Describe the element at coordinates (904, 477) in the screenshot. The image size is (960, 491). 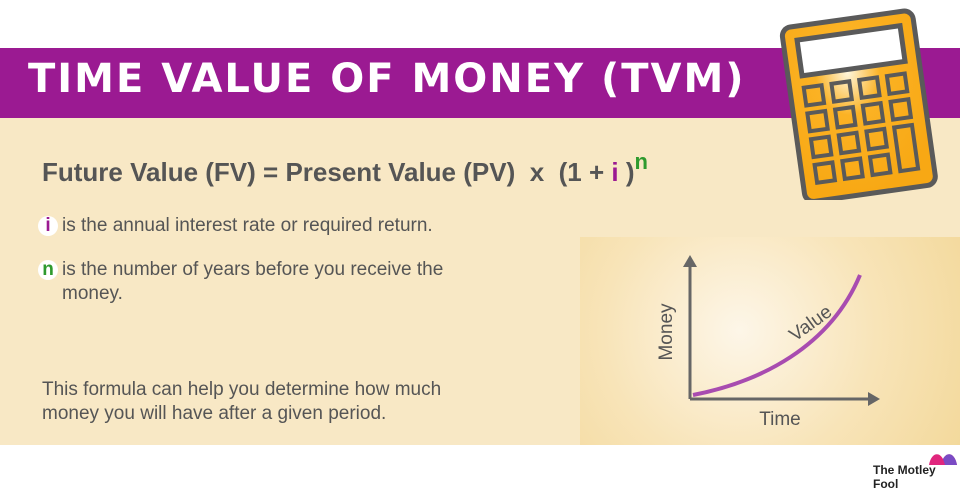
I see `logo-text: The Motley Fool` at that location.